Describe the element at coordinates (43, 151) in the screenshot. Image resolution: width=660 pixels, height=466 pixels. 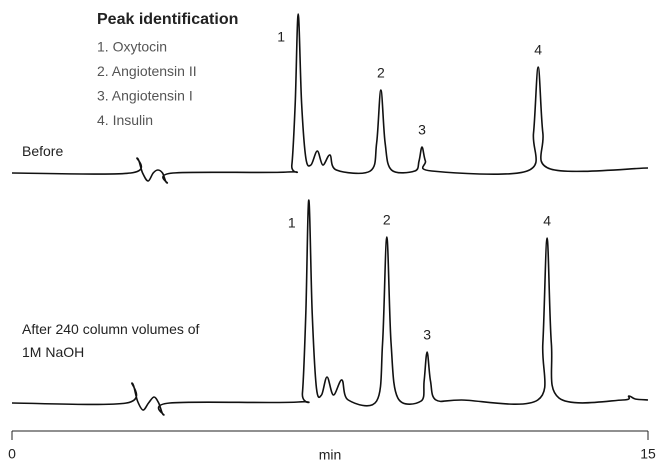
I see `series-label: Before` at that location.